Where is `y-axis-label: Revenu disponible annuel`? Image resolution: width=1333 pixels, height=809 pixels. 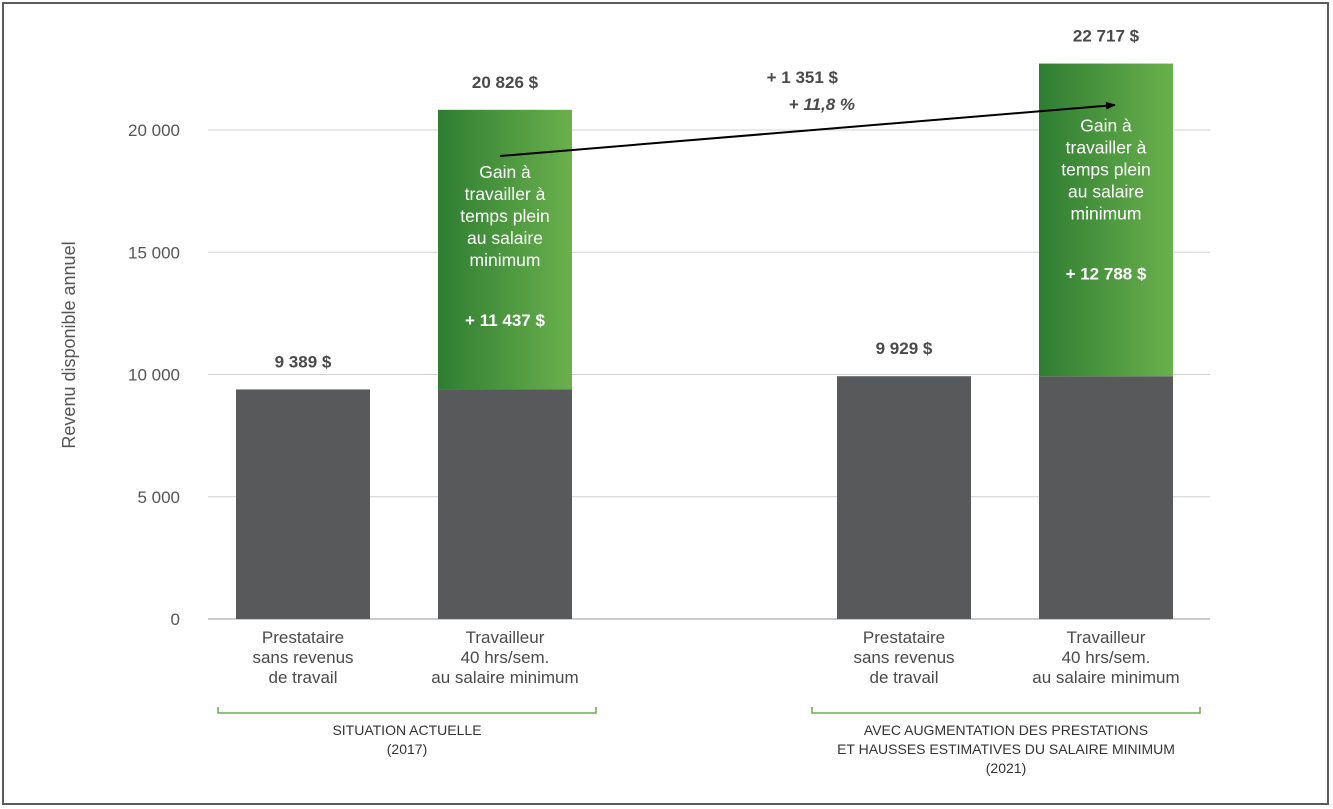
y-axis-label: Revenu disponible annuel is located at coordinates (69, 344).